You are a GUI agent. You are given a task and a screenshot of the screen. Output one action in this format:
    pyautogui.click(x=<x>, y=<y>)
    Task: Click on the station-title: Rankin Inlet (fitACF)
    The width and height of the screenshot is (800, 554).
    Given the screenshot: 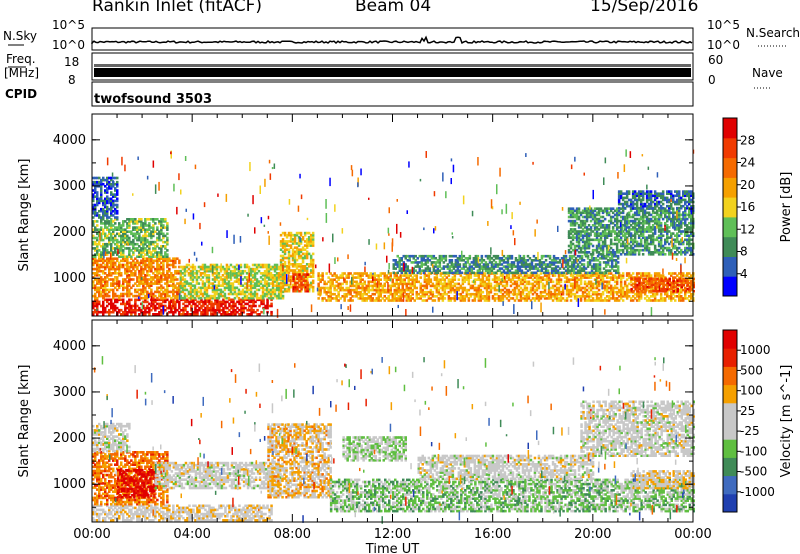 What is the action you would take?
    pyautogui.click(x=177, y=8)
    